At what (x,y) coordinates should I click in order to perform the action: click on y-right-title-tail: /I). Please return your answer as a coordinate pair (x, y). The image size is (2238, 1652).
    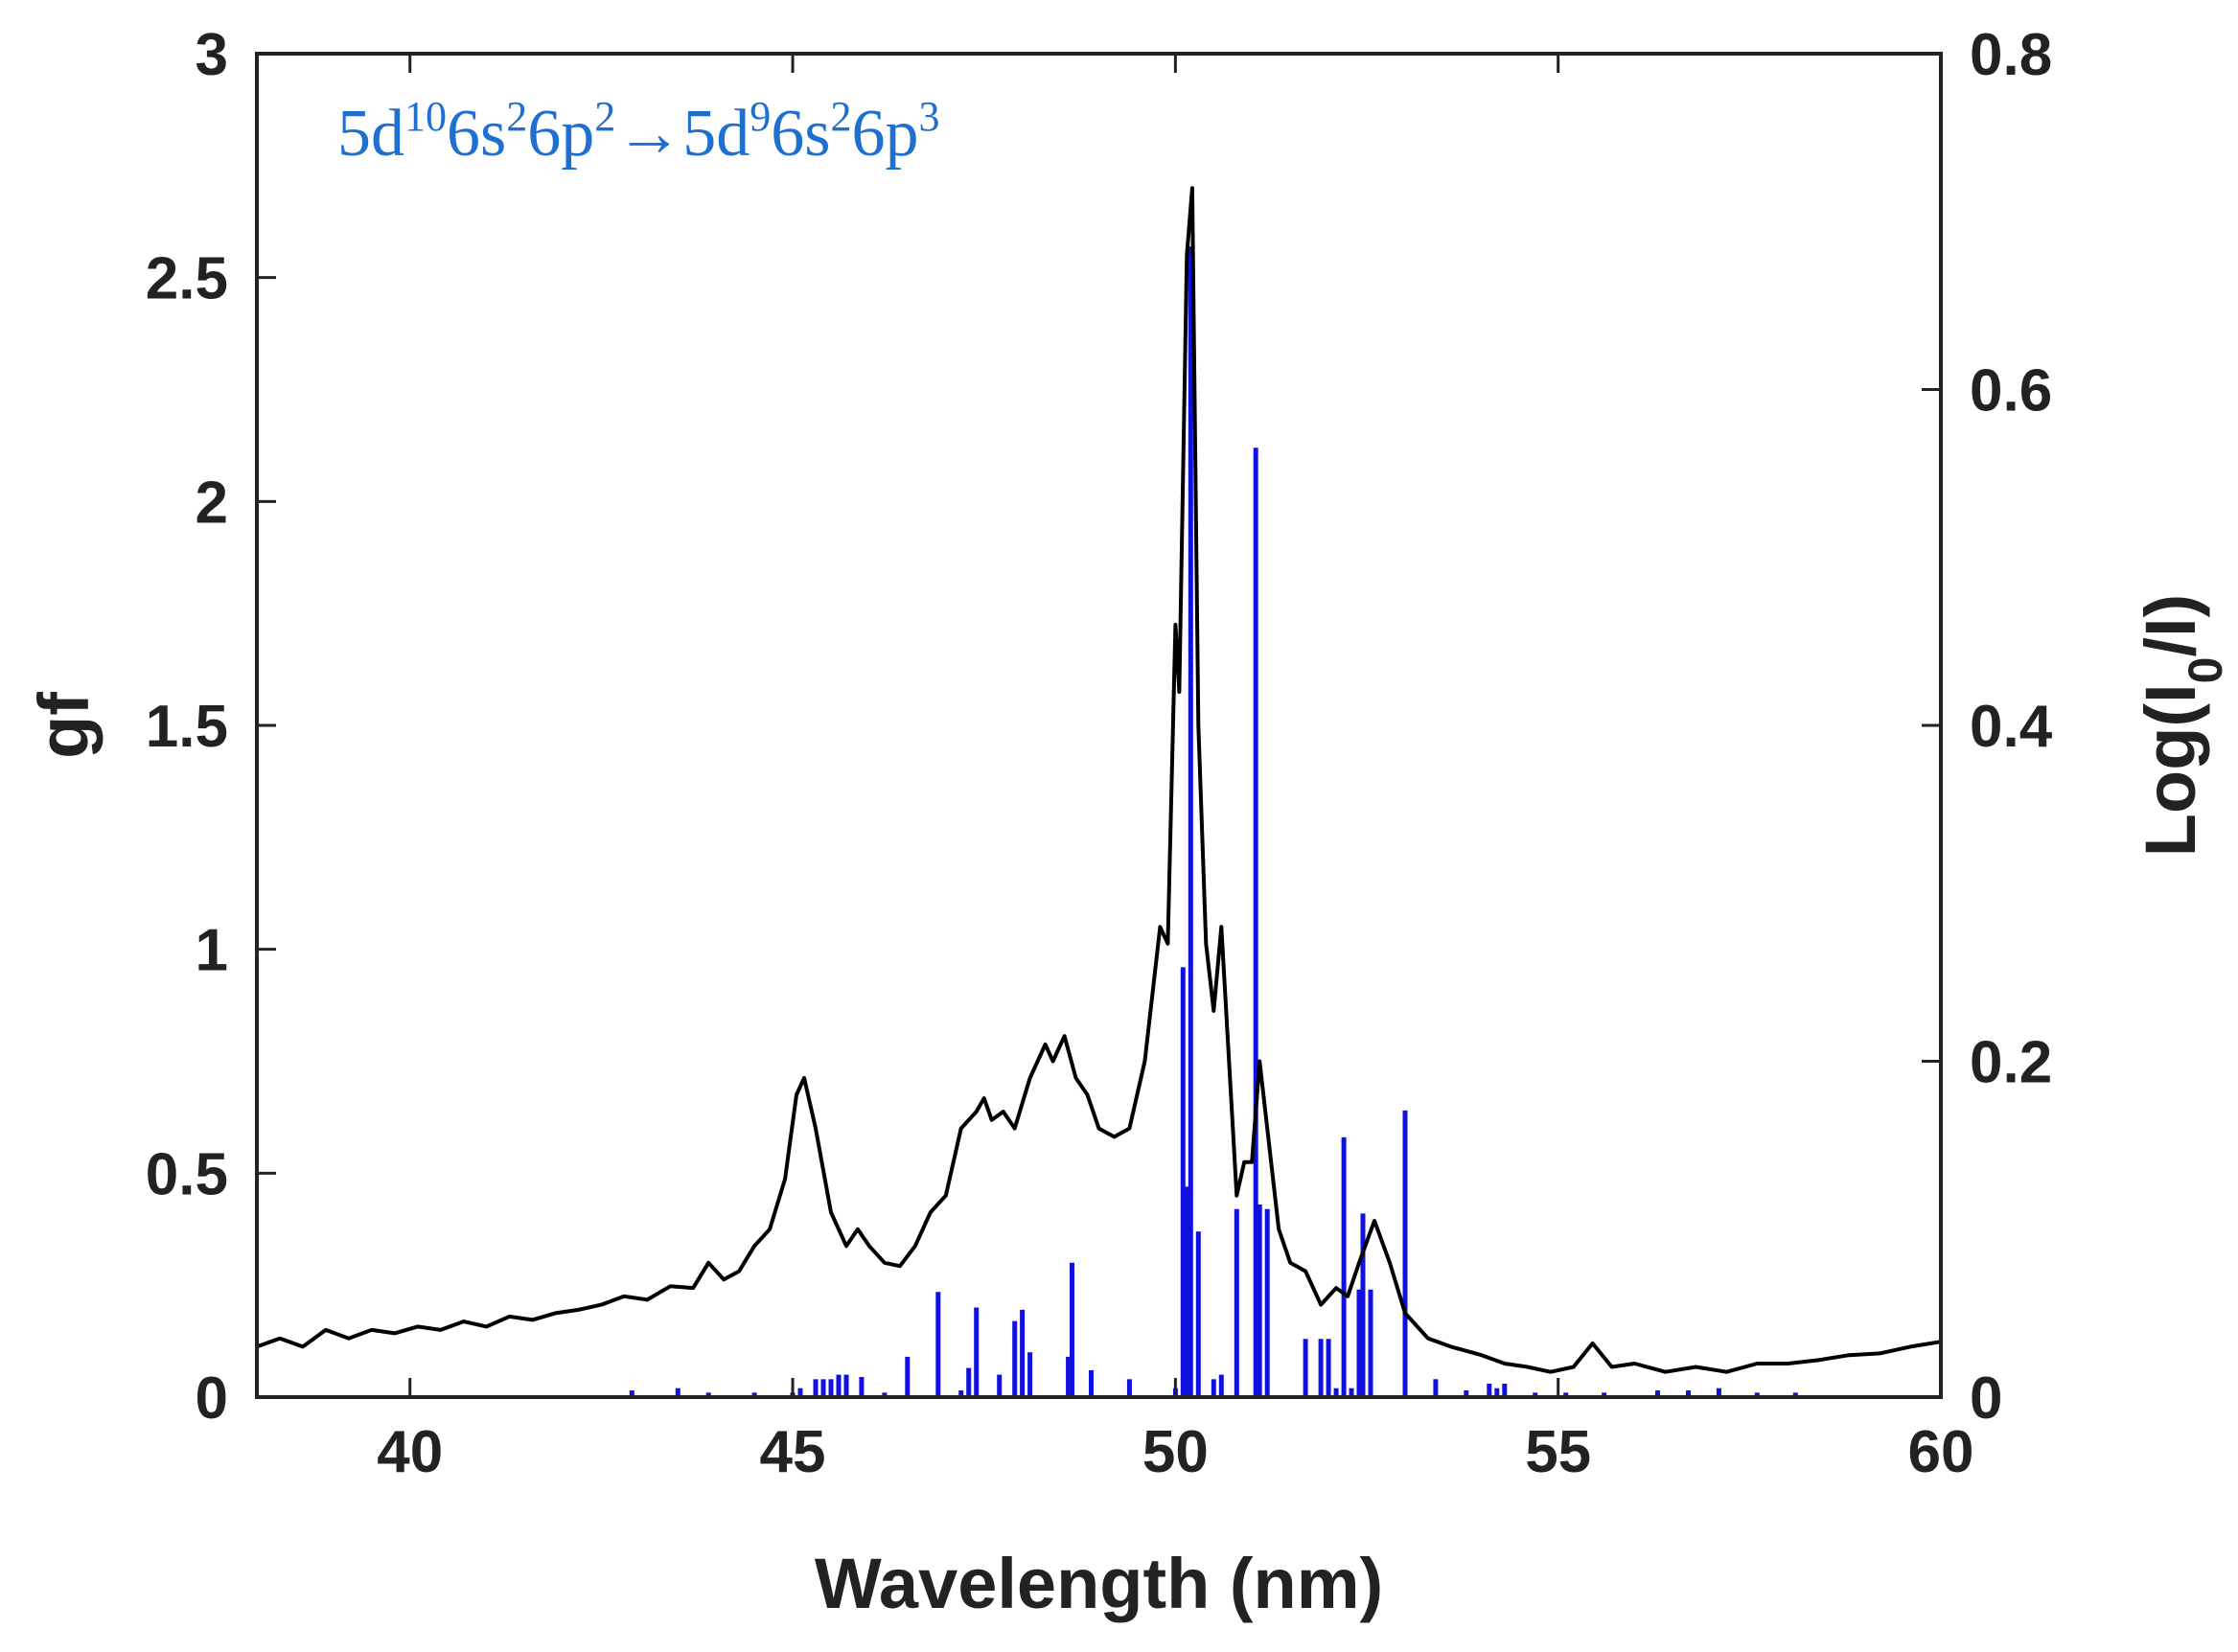
    Looking at the image, I should click on (2170, 625).